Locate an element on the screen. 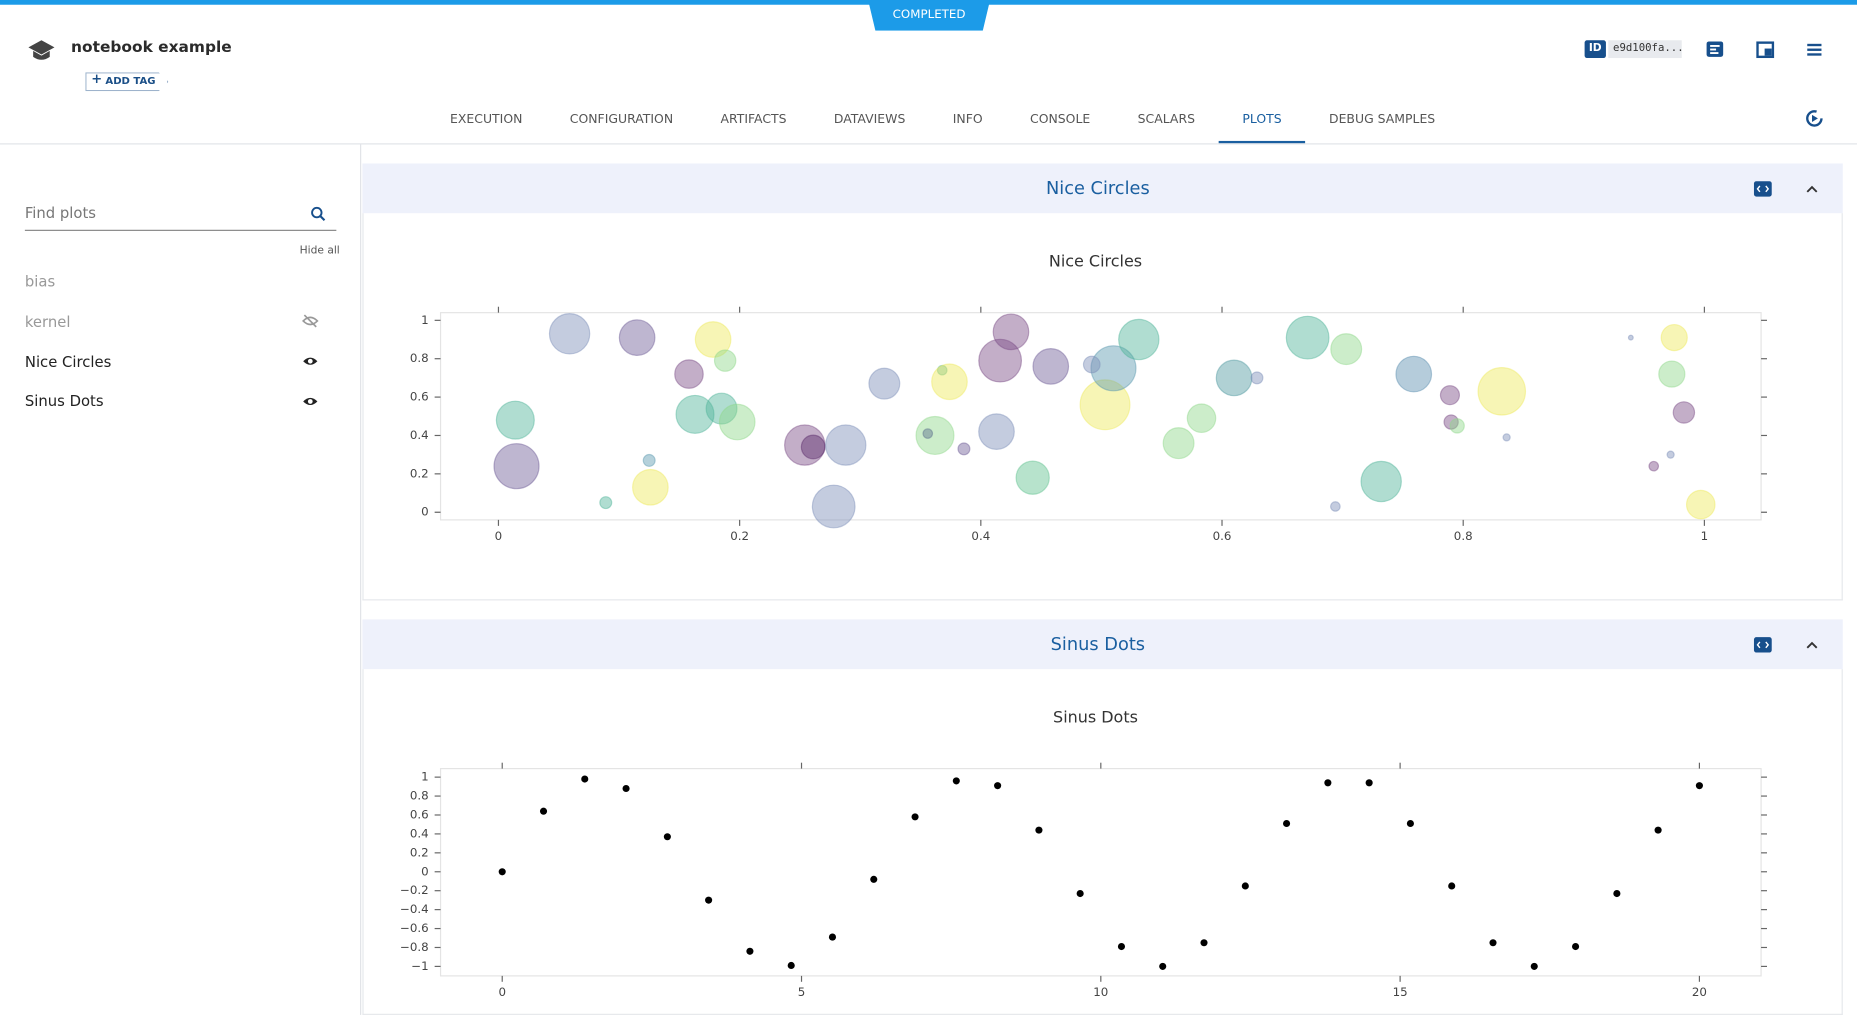 The width and height of the screenshot is (1857, 1015). plot-item: bias is located at coordinates (40, 281).